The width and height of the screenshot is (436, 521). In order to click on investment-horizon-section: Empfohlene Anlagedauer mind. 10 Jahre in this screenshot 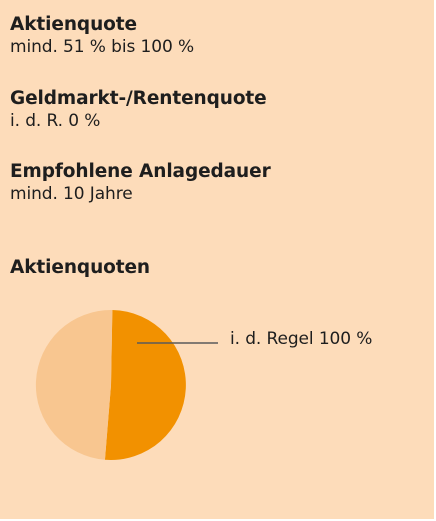, I will do `click(140, 183)`.